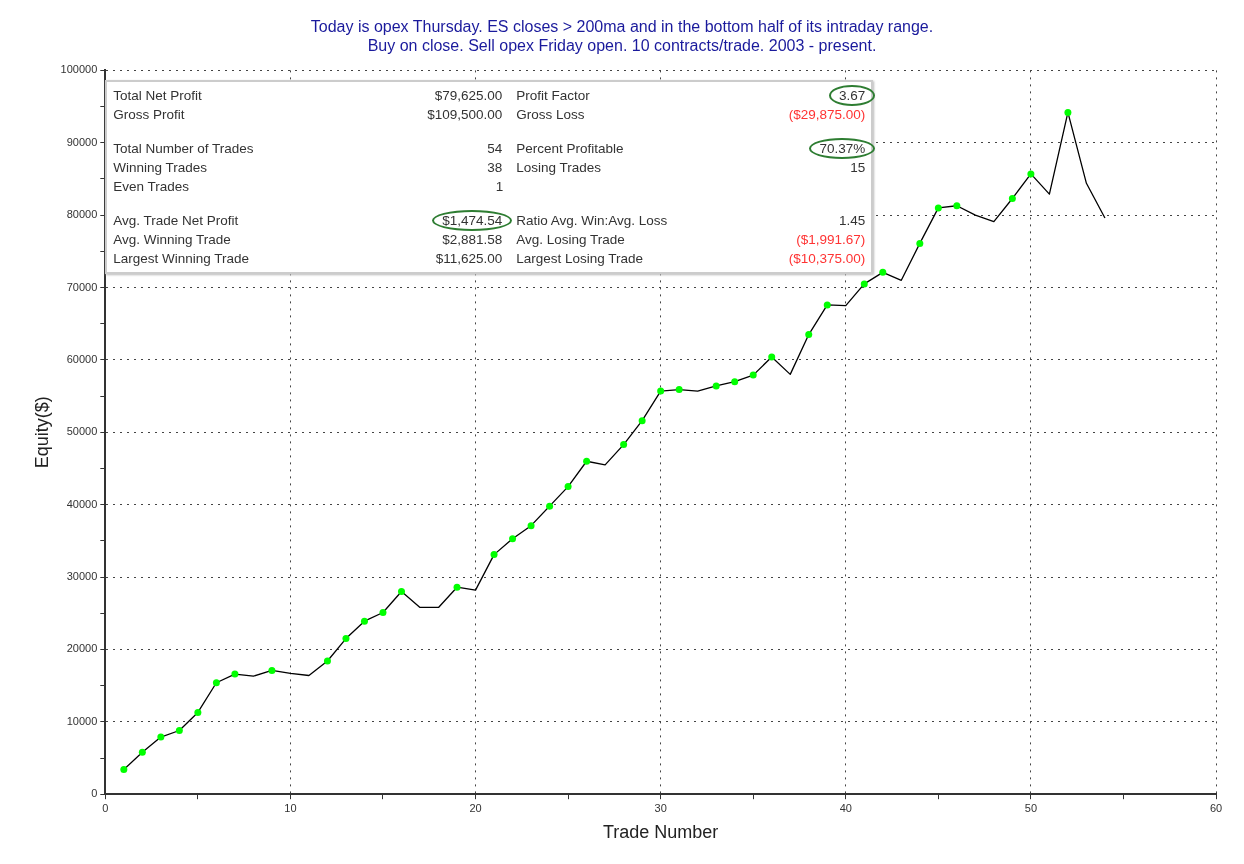  I want to click on annotation: 1.45, so click(852, 221).